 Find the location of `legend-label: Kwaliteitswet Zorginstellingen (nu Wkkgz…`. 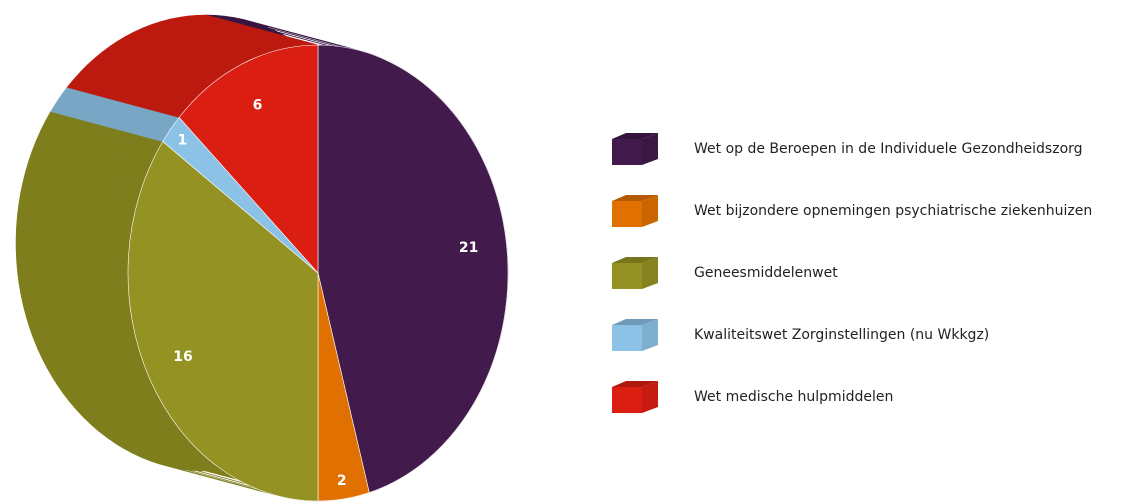

legend-label: Kwaliteitswet Zorginstellingen (nu Wkkgz… is located at coordinates (841, 335).